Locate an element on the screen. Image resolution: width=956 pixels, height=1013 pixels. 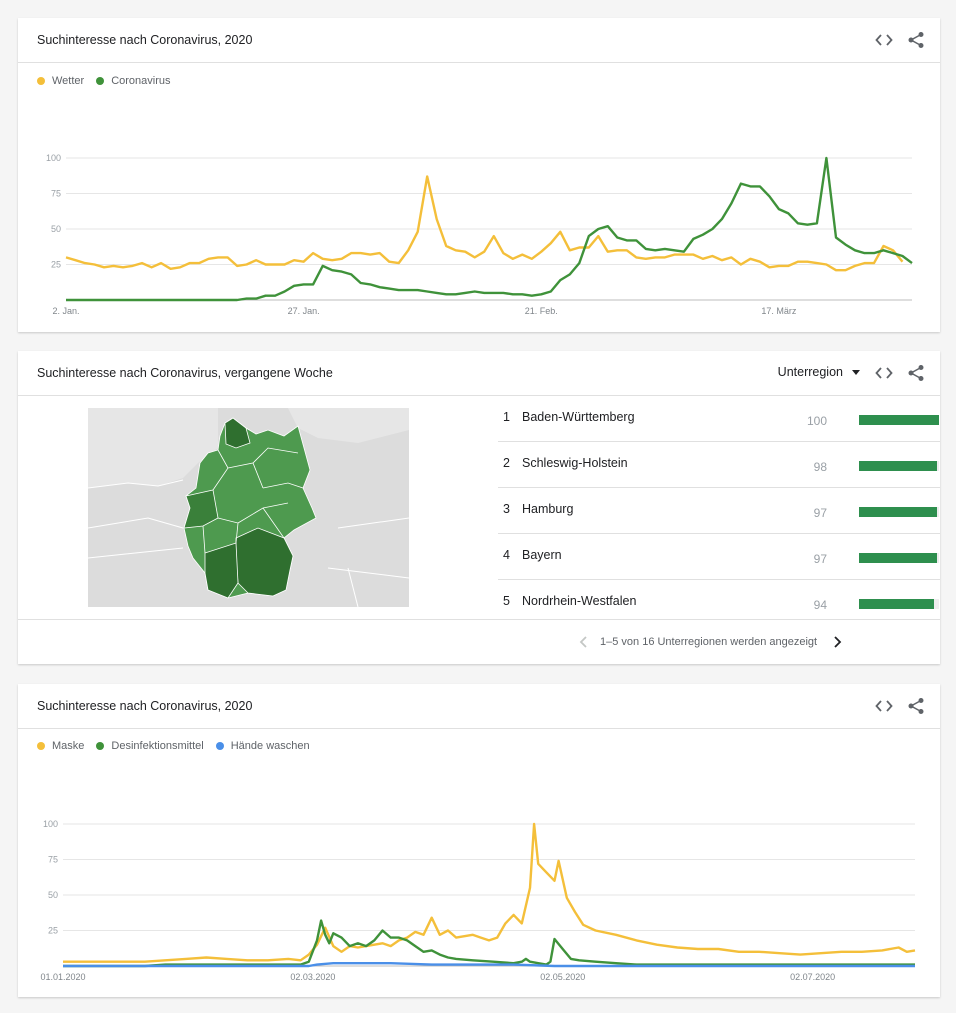
map-region-bayern is located at coordinates (264, 562).